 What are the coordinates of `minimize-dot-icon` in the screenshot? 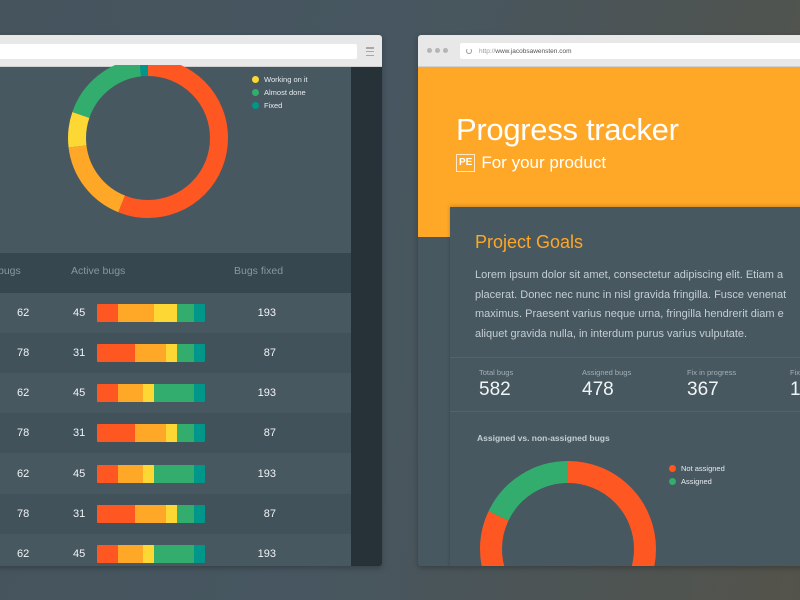 It's located at (437, 50).